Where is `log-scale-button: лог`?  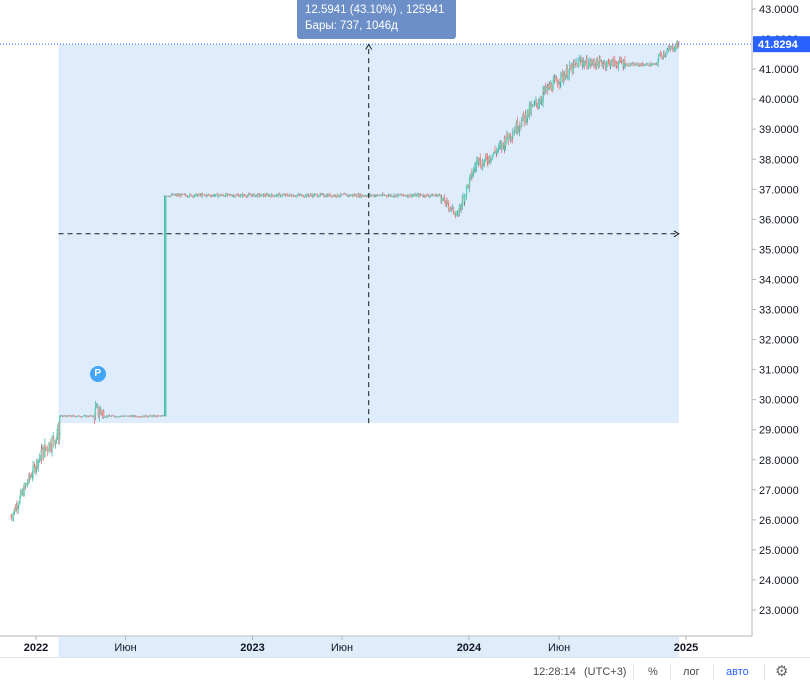
log-scale-button: лог is located at coordinates (691, 672).